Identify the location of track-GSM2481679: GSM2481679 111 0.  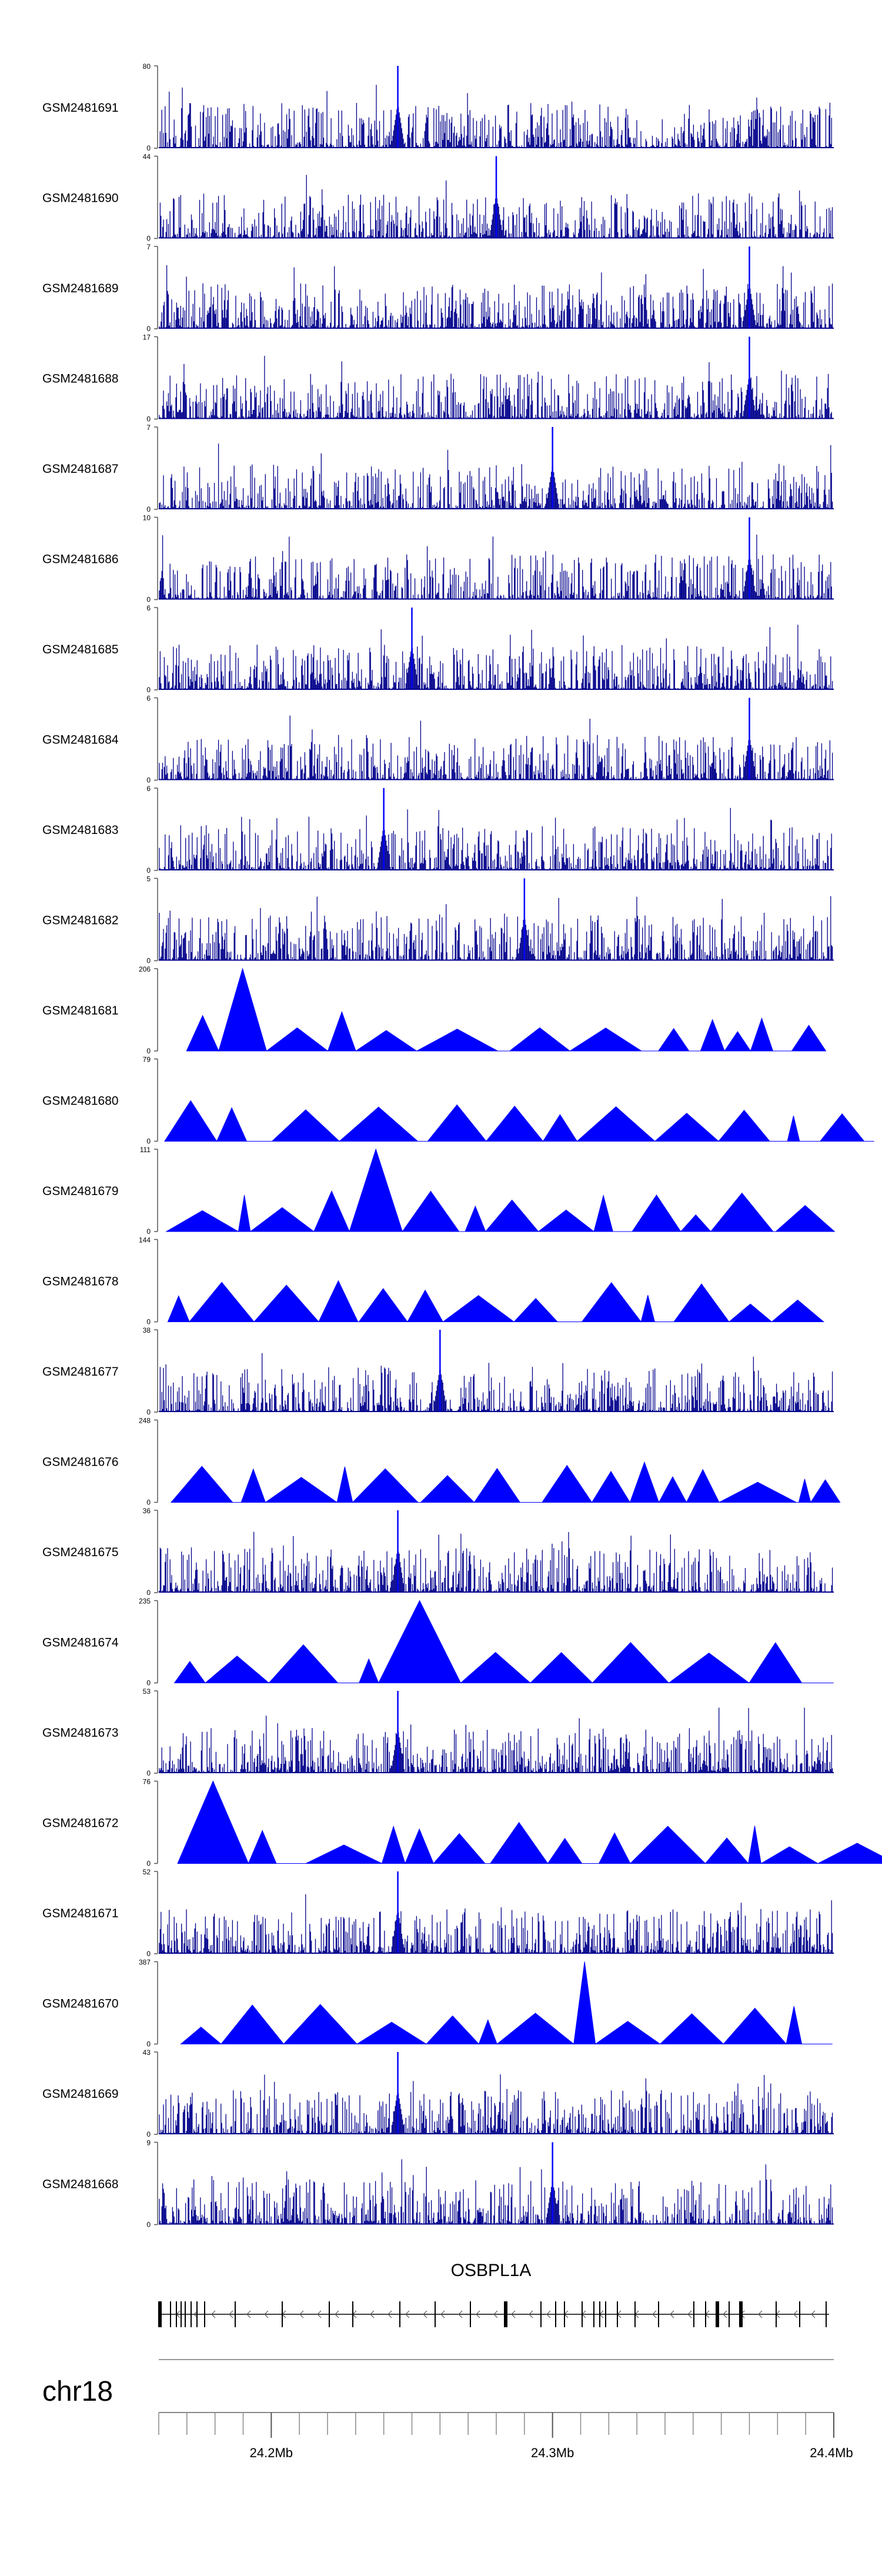
(439, 1191).